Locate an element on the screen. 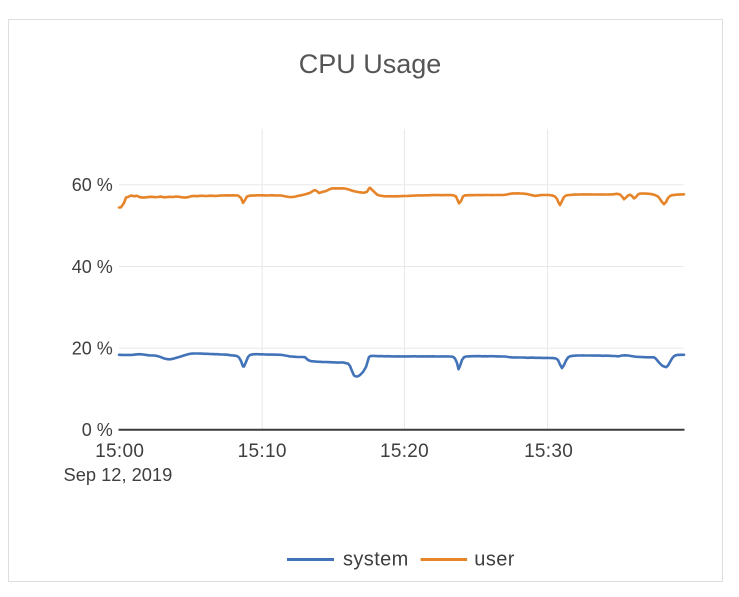  svg-text: 15:20 is located at coordinates (404, 451).